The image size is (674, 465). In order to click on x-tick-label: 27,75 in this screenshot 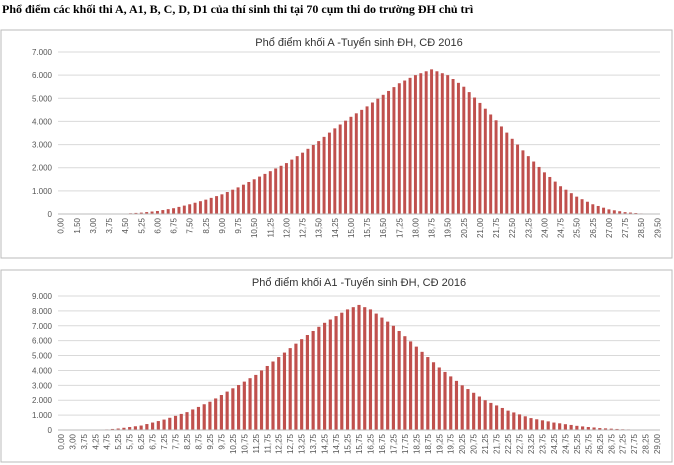, I will do `click(634, 443)`.